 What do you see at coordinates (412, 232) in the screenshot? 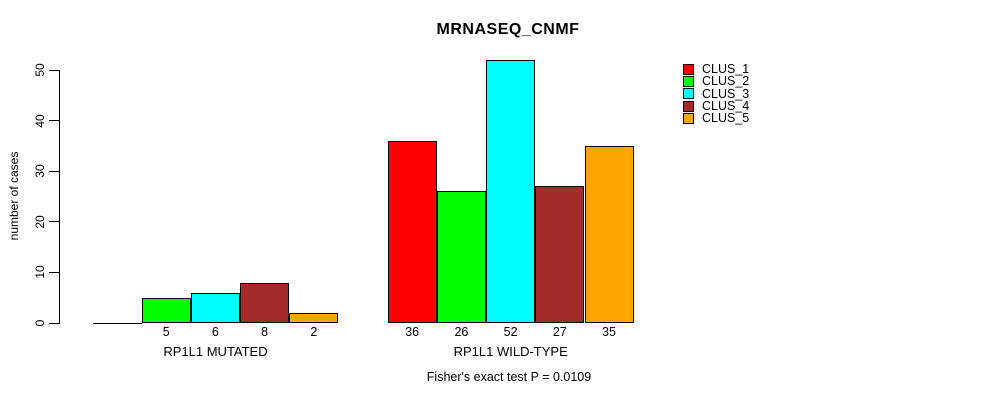
I see `bar-clus_1-rp1l1-wild-type` at bounding box center [412, 232].